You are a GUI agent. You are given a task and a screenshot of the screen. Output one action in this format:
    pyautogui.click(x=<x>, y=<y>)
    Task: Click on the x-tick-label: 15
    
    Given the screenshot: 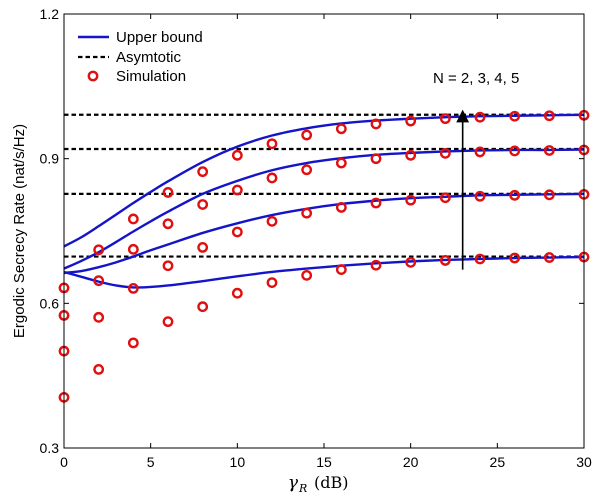 What is the action you would take?
    pyautogui.click(x=324, y=462)
    